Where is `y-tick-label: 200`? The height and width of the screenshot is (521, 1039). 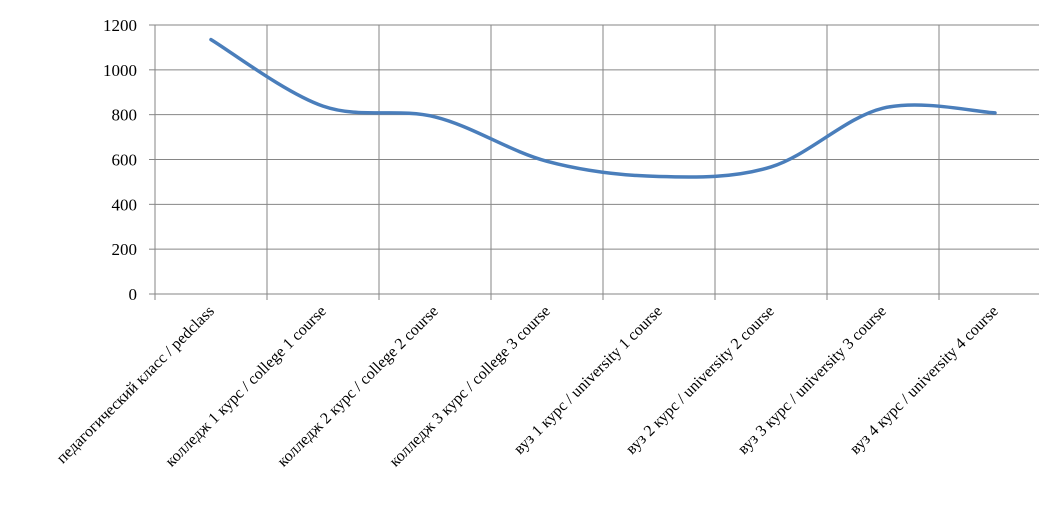
y-tick-label: 200 is located at coordinates (125, 249).